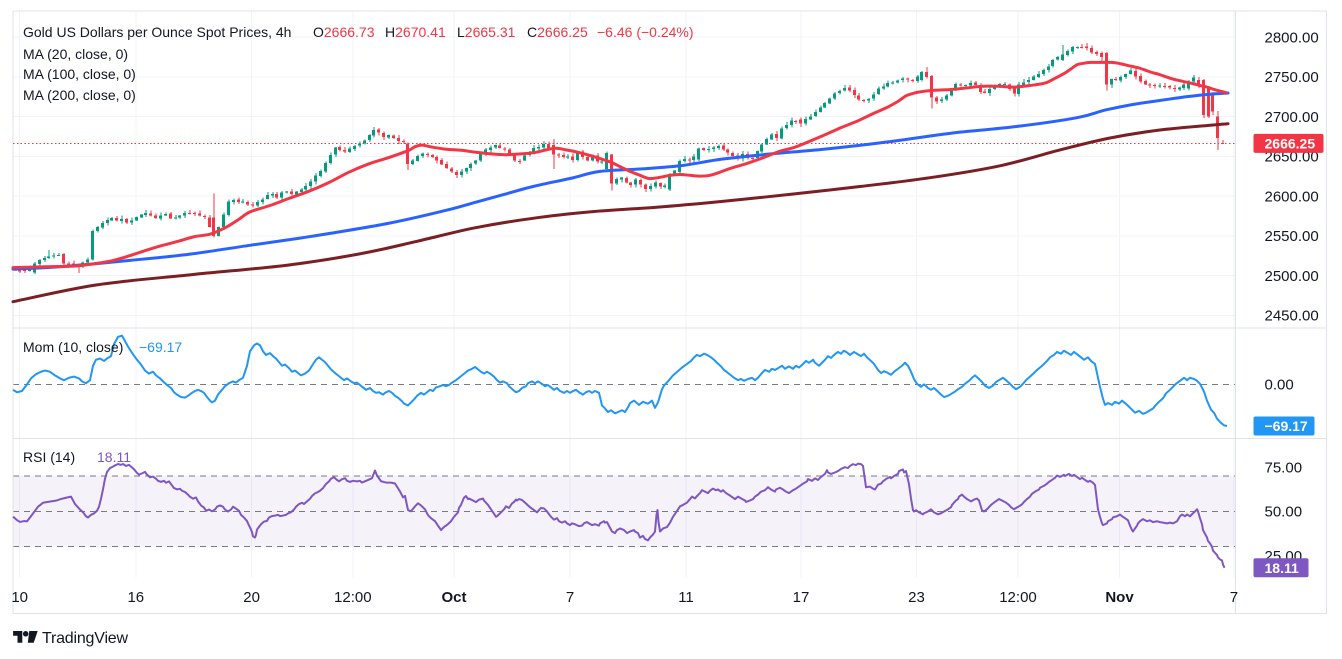 The height and width of the screenshot is (659, 1342). I want to click on svg-text: 2550.00, so click(1292, 236).